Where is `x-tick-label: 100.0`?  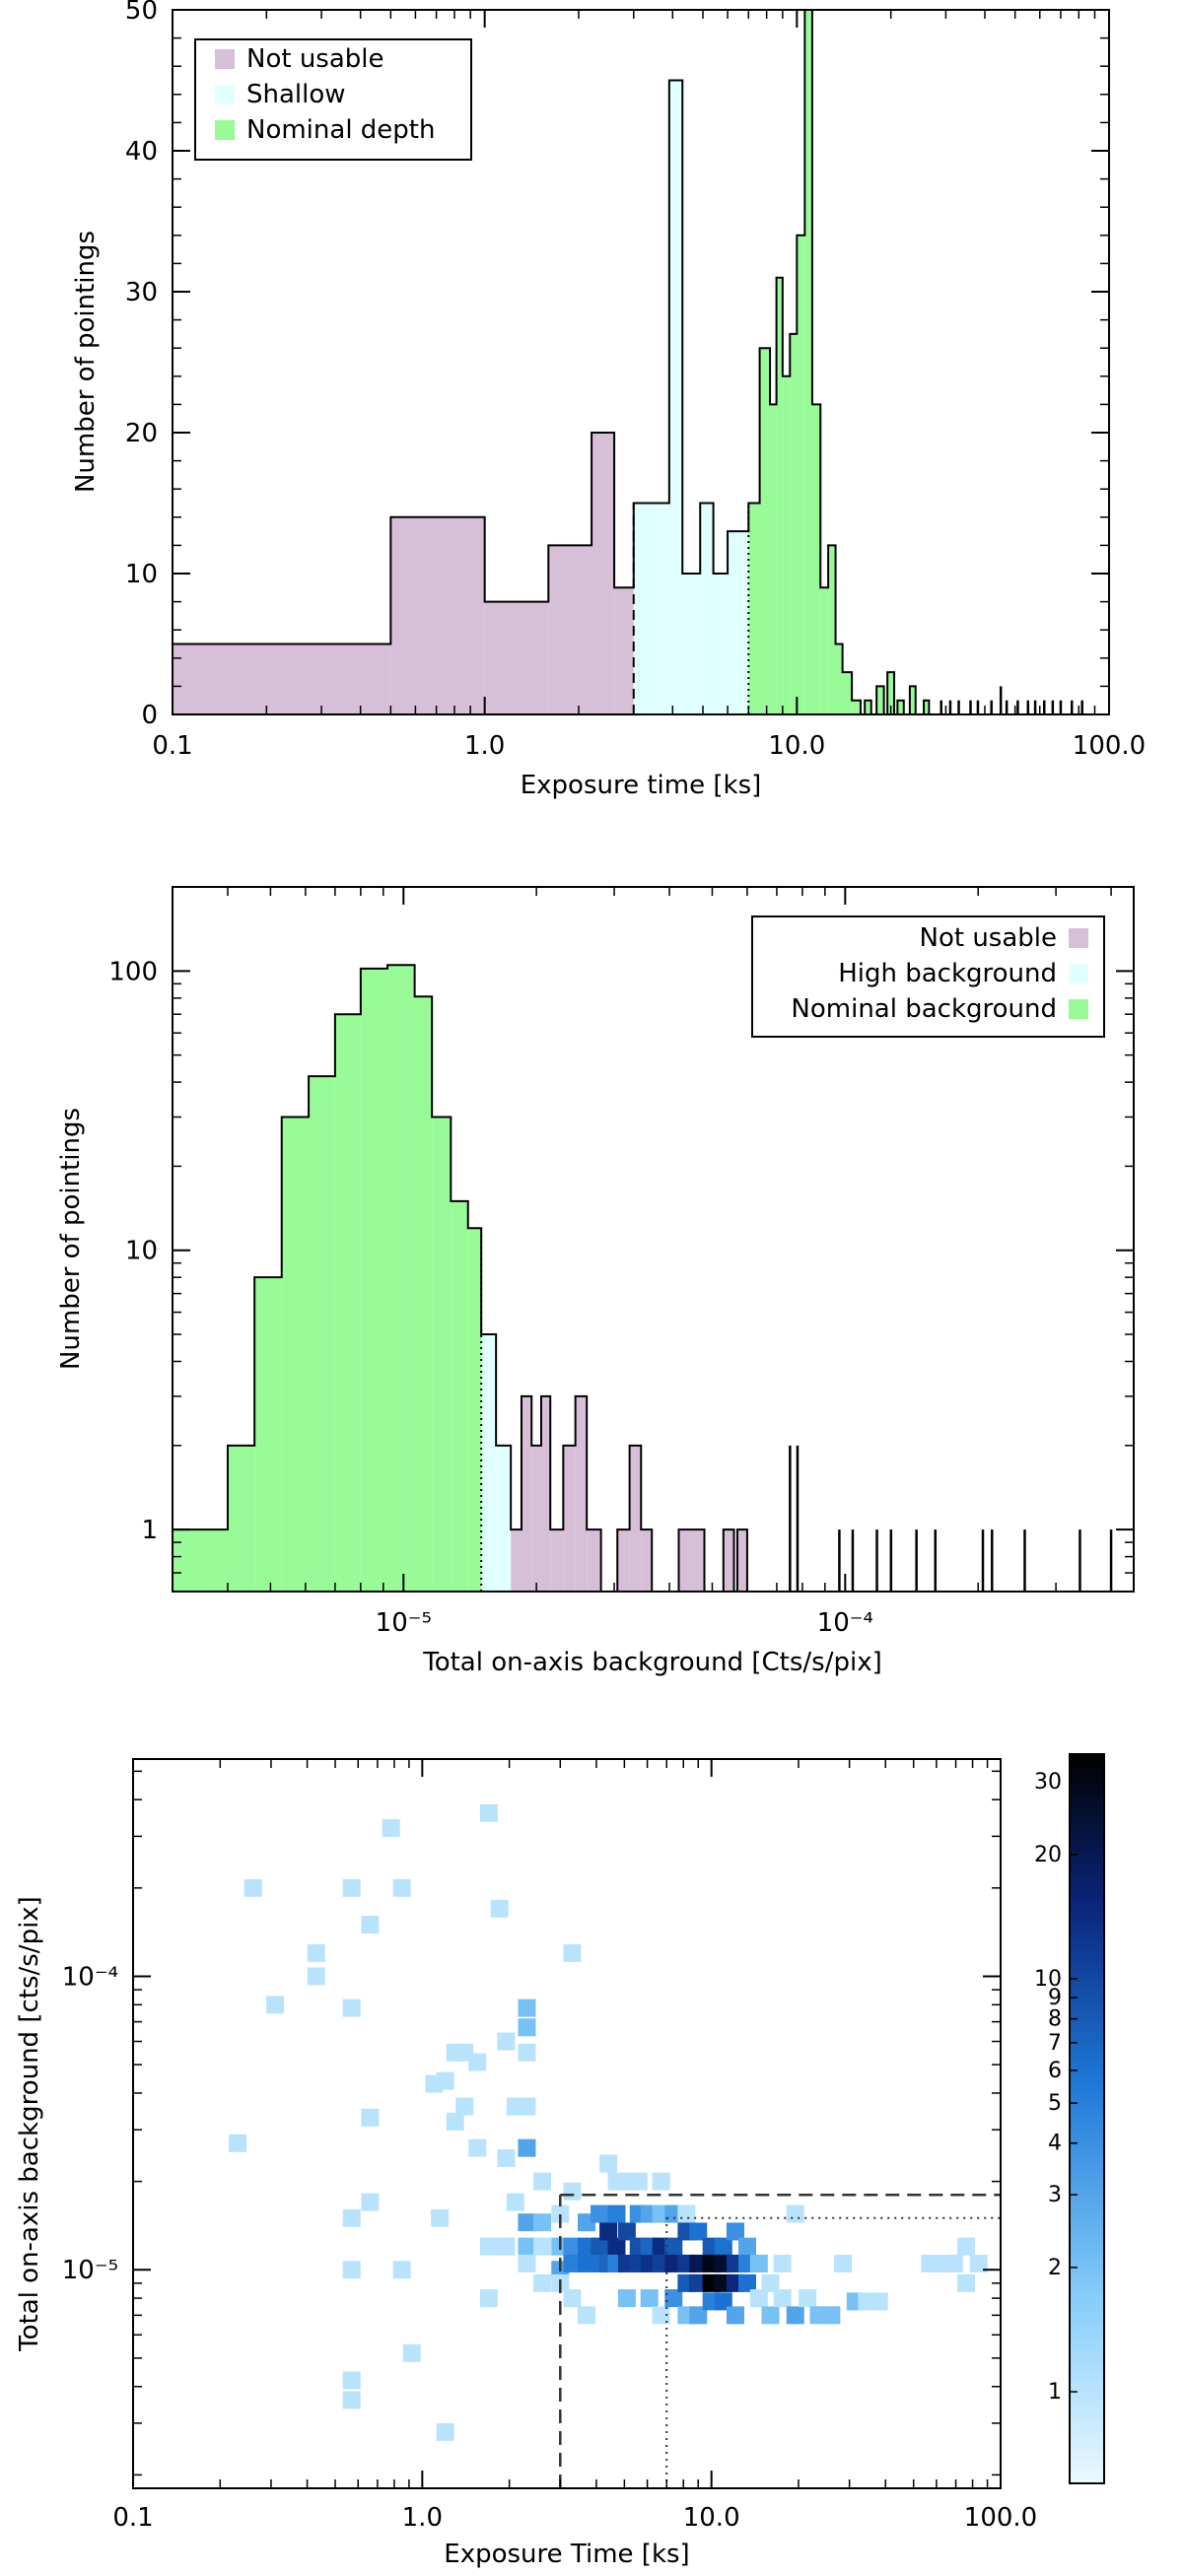
x-tick-label: 100.0 is located at coordinates (1000, 2518).